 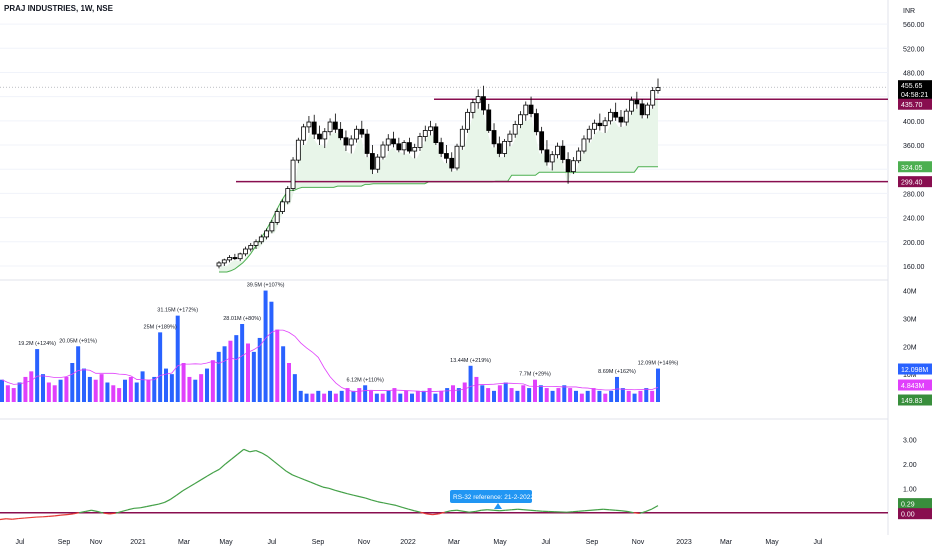 What do you see at coordinates (242, 319) in the screenshot?
I see `volume-annotation: 28.01M (+80%)` at bounding box center [242, 319].